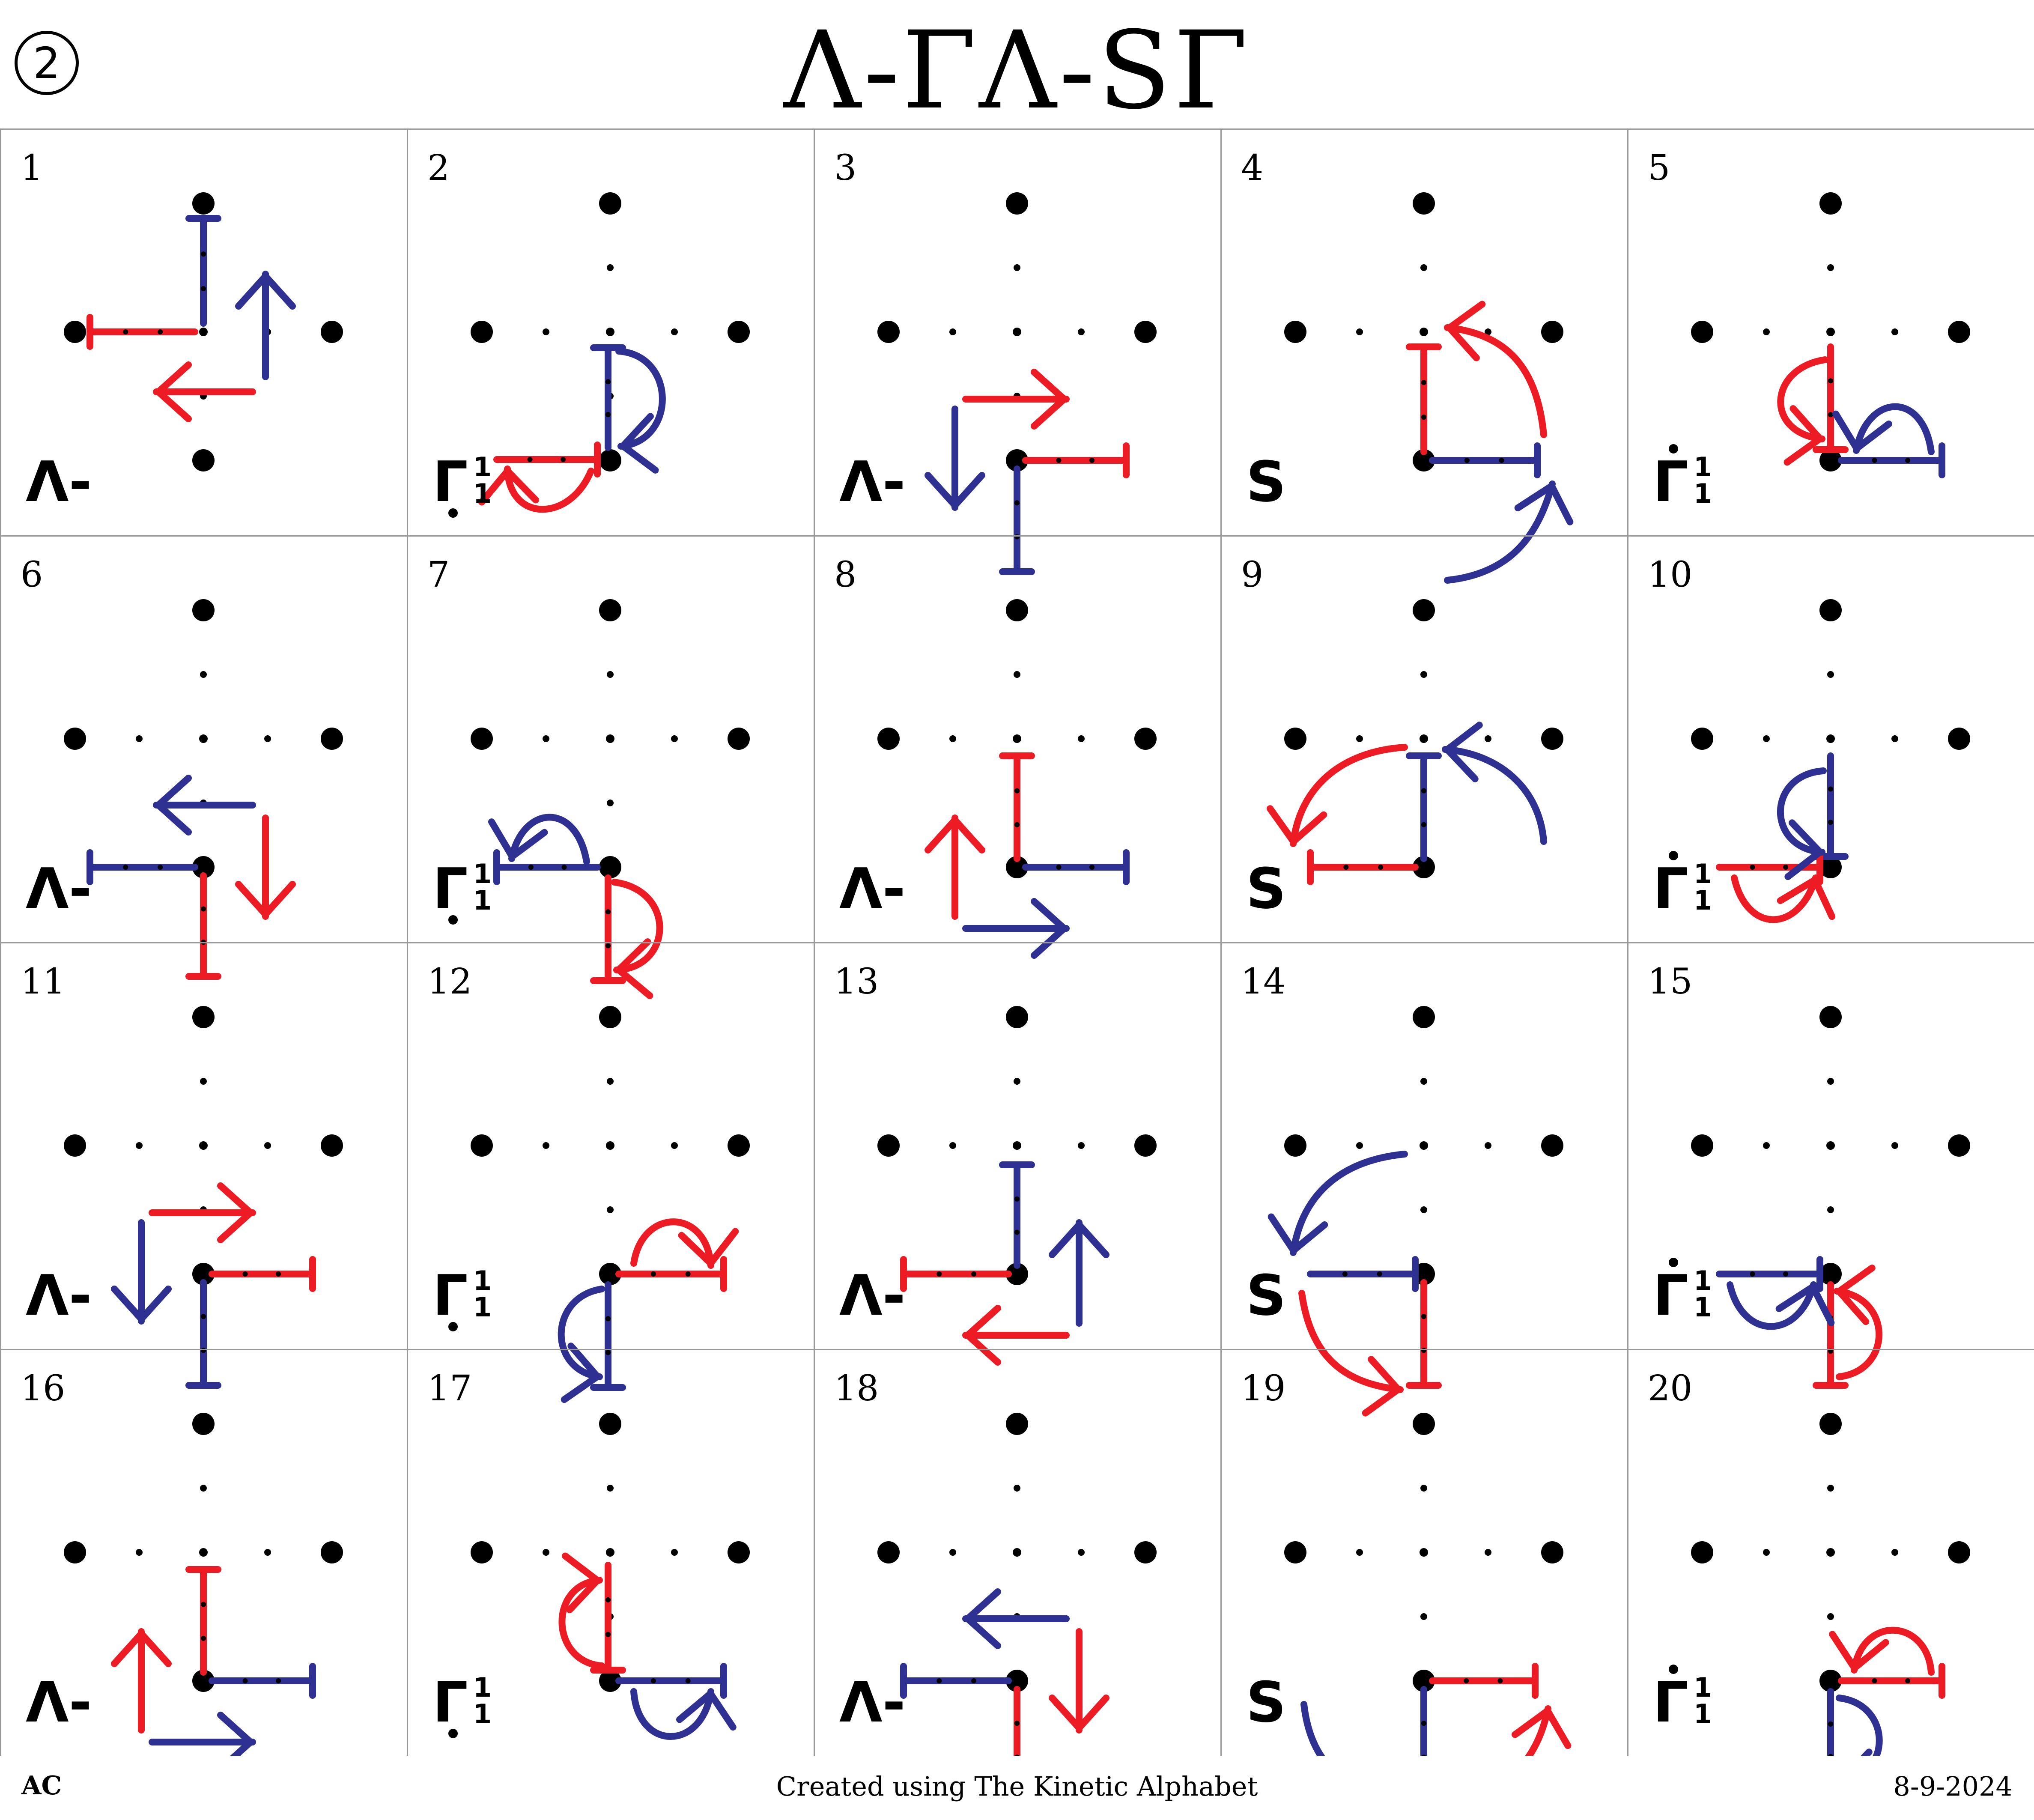  Describe the element at coordinates (857, 981) in the screenshot. I see `cell-number: 13` at that location.